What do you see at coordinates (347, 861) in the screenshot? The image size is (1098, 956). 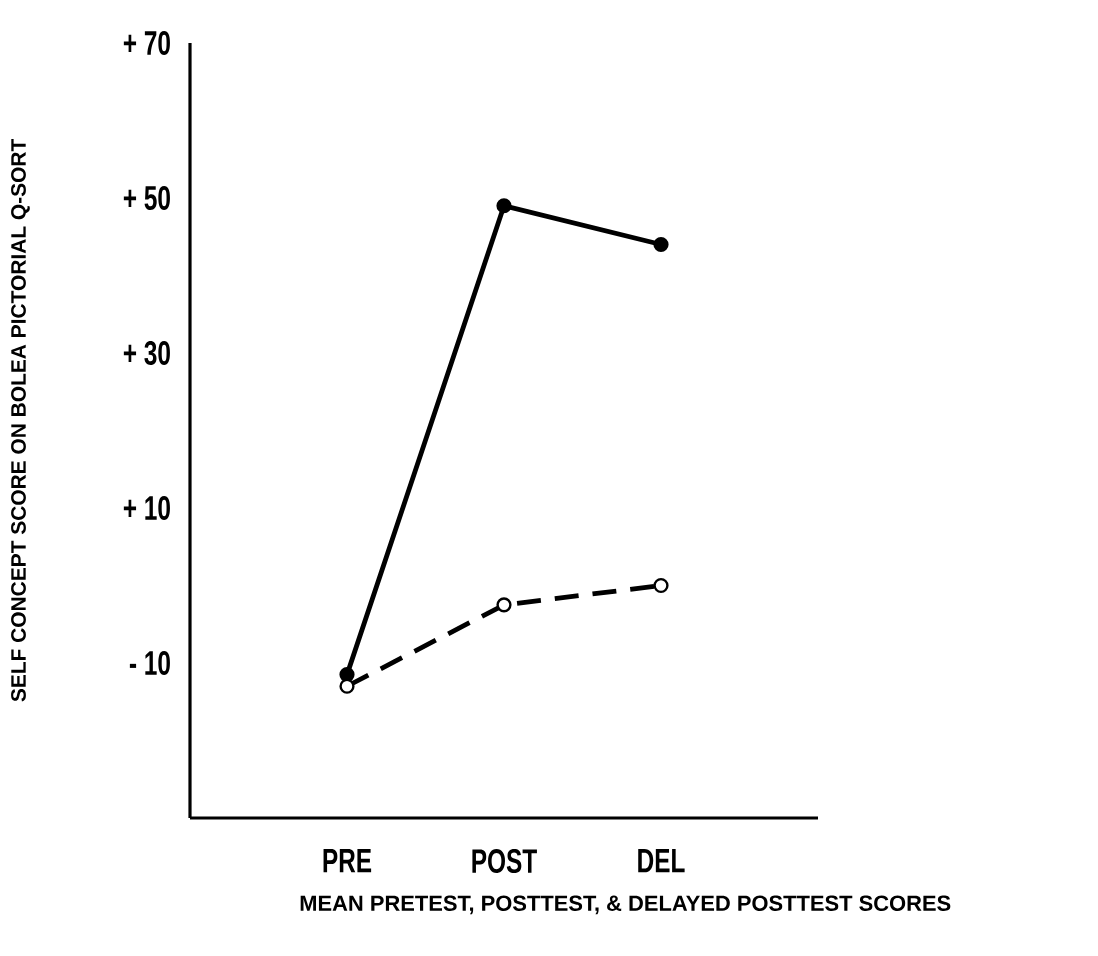 I see `x-tick-label: PRE` at bounding box center [347, 861].